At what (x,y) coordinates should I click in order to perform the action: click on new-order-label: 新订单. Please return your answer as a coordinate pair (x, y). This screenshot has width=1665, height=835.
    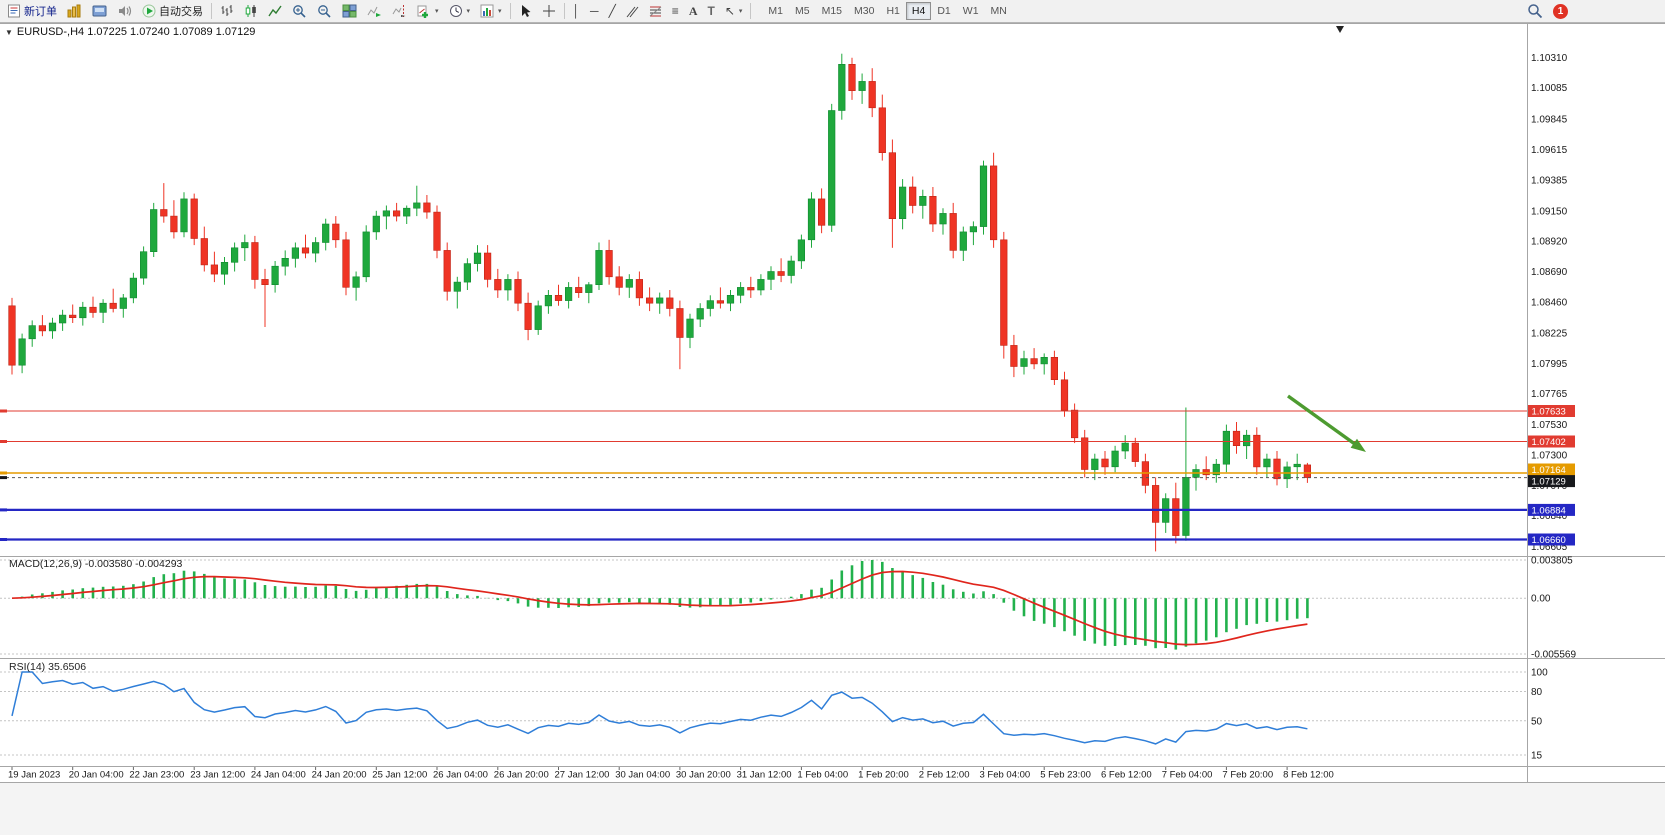
    Looking at the image, I should click on (40, 12).